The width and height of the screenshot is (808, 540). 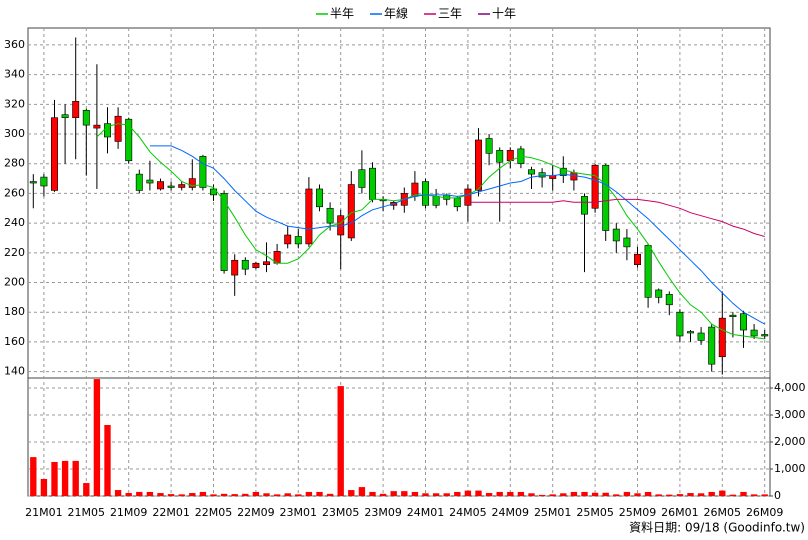 What do you see at coordinates (14, 74) in the screenshot?
I see `y-tick-label: 340` at bounding box center [14, 74].